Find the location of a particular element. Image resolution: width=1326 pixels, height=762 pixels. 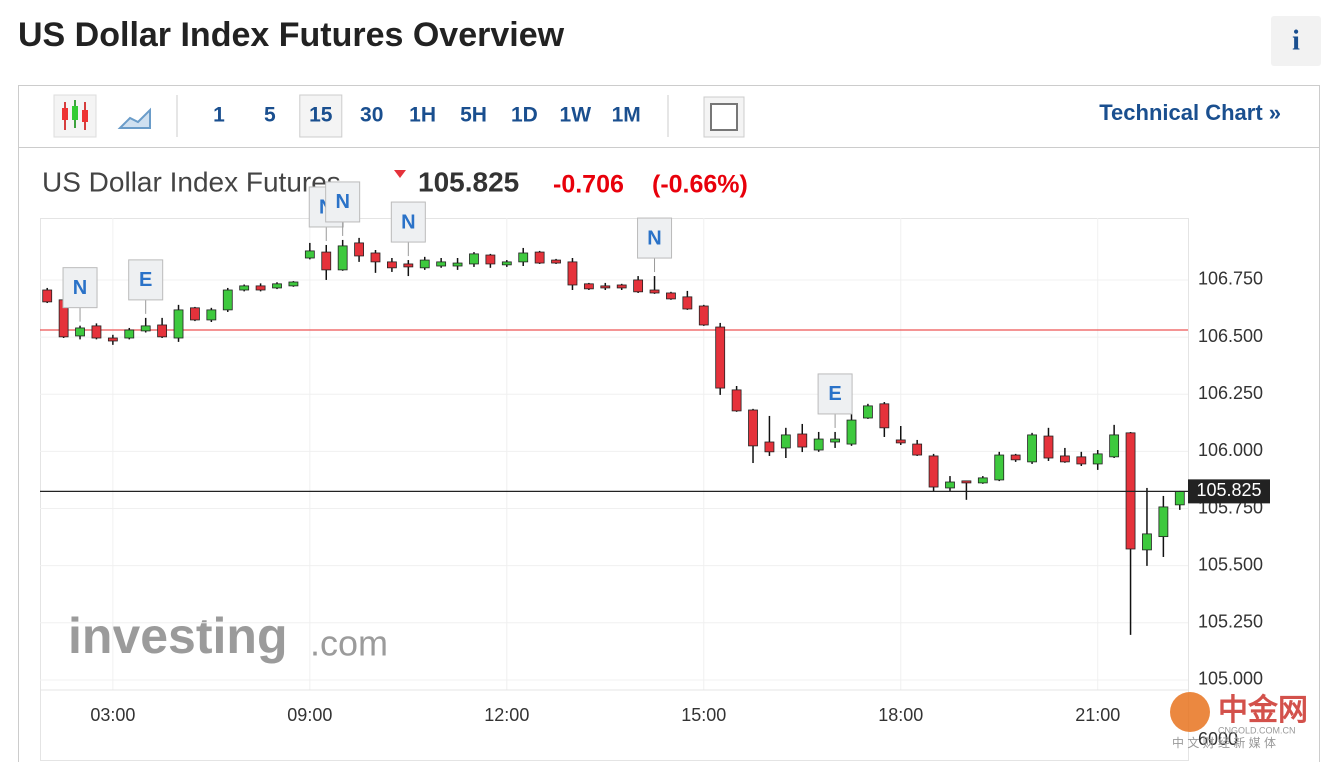

interval-button: 1D is located at coordinates (524, 115).